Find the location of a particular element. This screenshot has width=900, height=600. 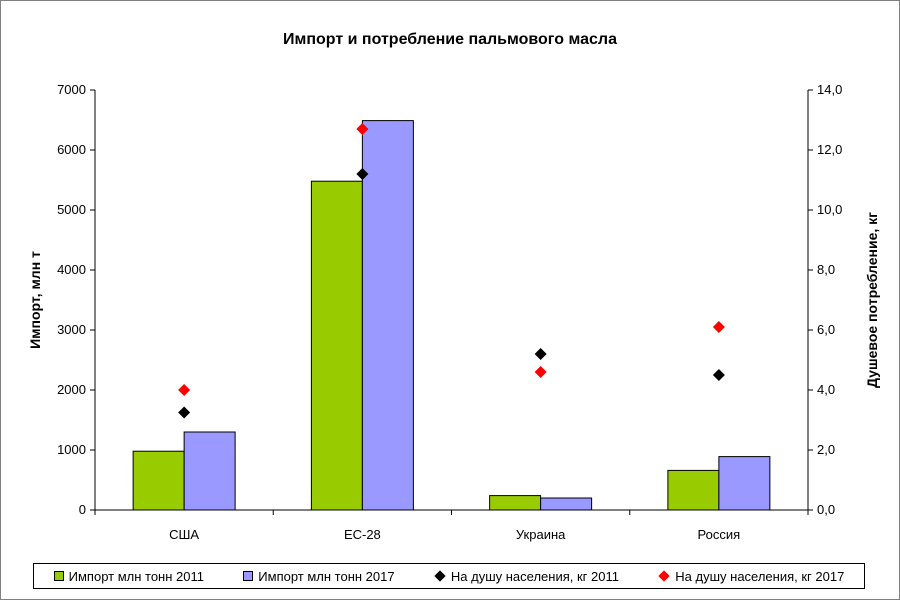

y-tick-label: 5000 is located at coordinates (71, 209).